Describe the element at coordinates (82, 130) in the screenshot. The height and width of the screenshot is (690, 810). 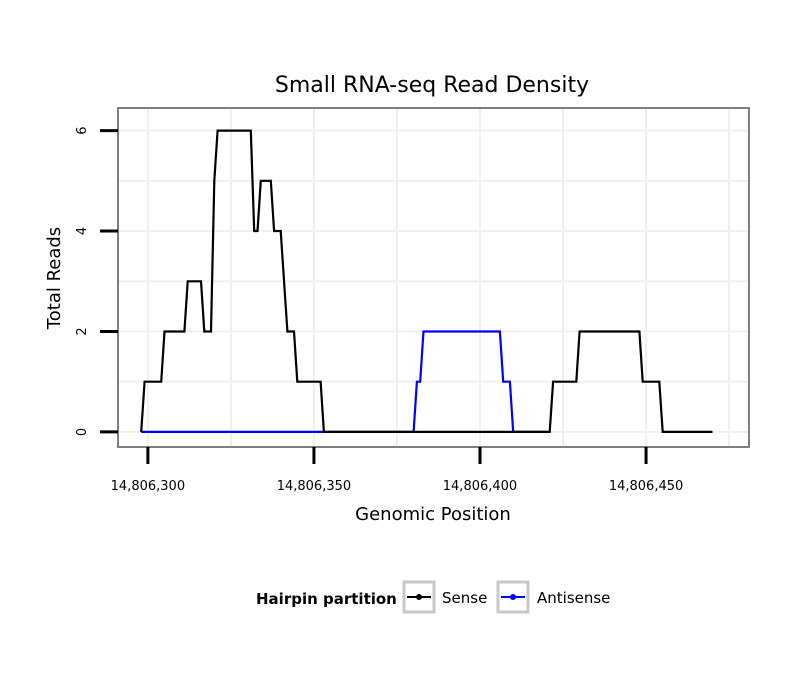
I see `y-tick-label: 6` at that location.